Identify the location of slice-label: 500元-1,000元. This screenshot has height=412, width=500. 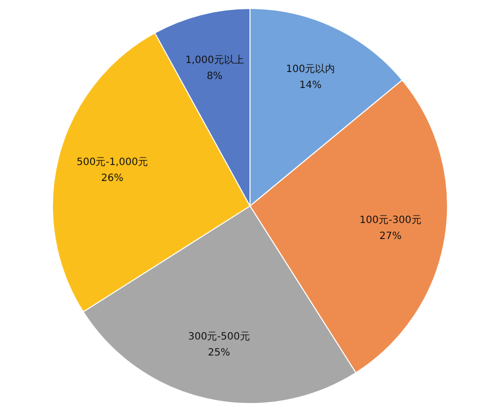
(112, 162).